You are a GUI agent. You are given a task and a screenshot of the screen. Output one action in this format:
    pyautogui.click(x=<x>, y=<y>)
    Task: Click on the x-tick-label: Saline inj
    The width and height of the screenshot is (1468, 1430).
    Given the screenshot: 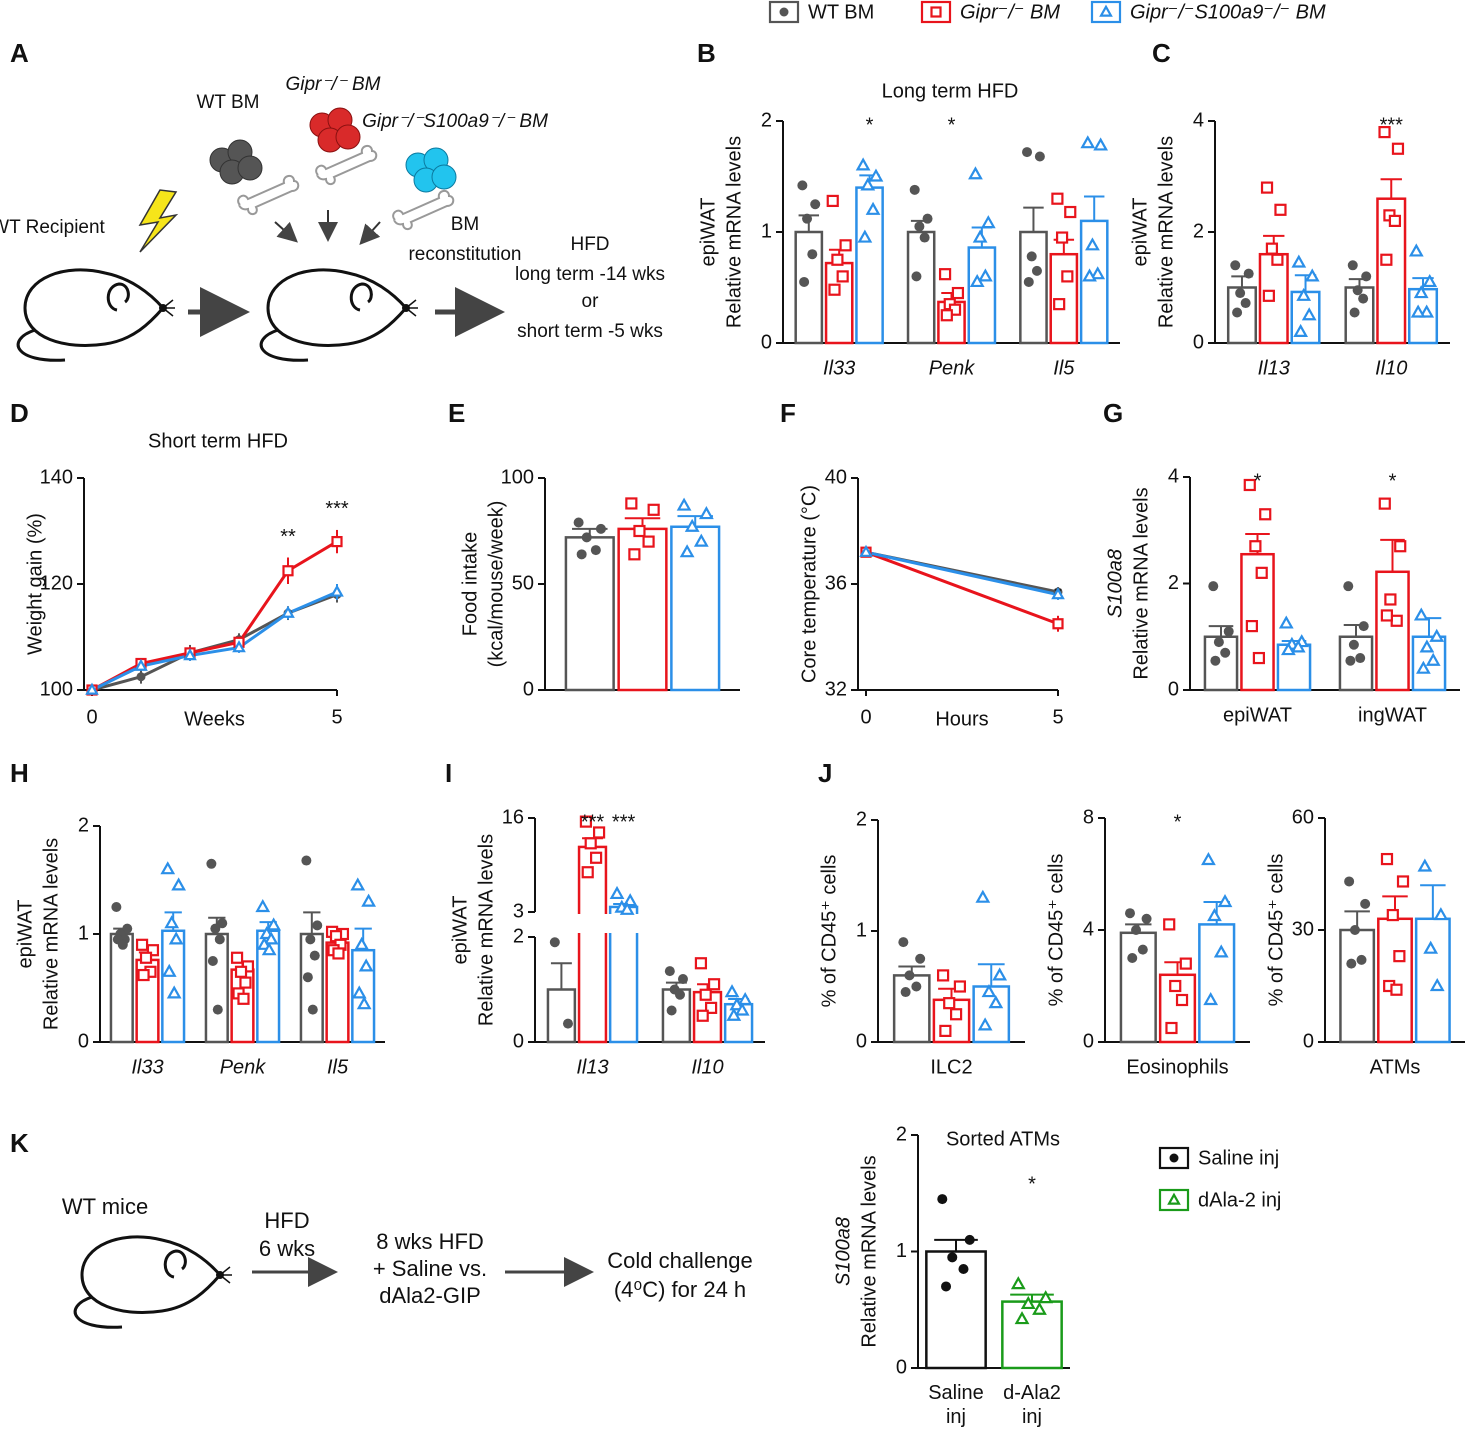 What is the action you would take?
    pyautogui.click(x=956, y=1405)
    